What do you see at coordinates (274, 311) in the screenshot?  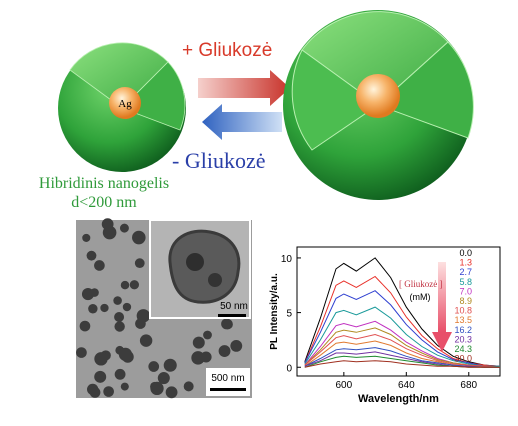 I see `y-axis-label: PL Intensity/a.u.` at bounding box center [274, 311].